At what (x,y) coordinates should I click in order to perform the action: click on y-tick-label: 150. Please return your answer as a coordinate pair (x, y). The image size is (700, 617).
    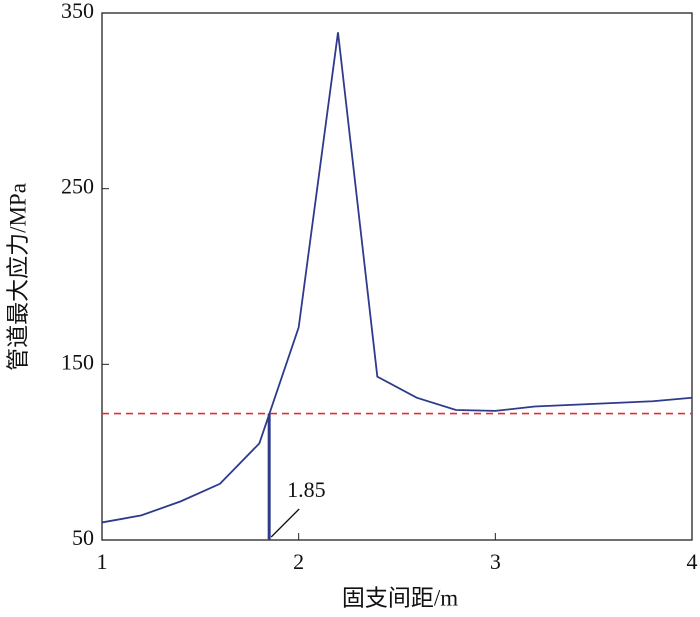
    Looking at the image, I should click on (77, 361).